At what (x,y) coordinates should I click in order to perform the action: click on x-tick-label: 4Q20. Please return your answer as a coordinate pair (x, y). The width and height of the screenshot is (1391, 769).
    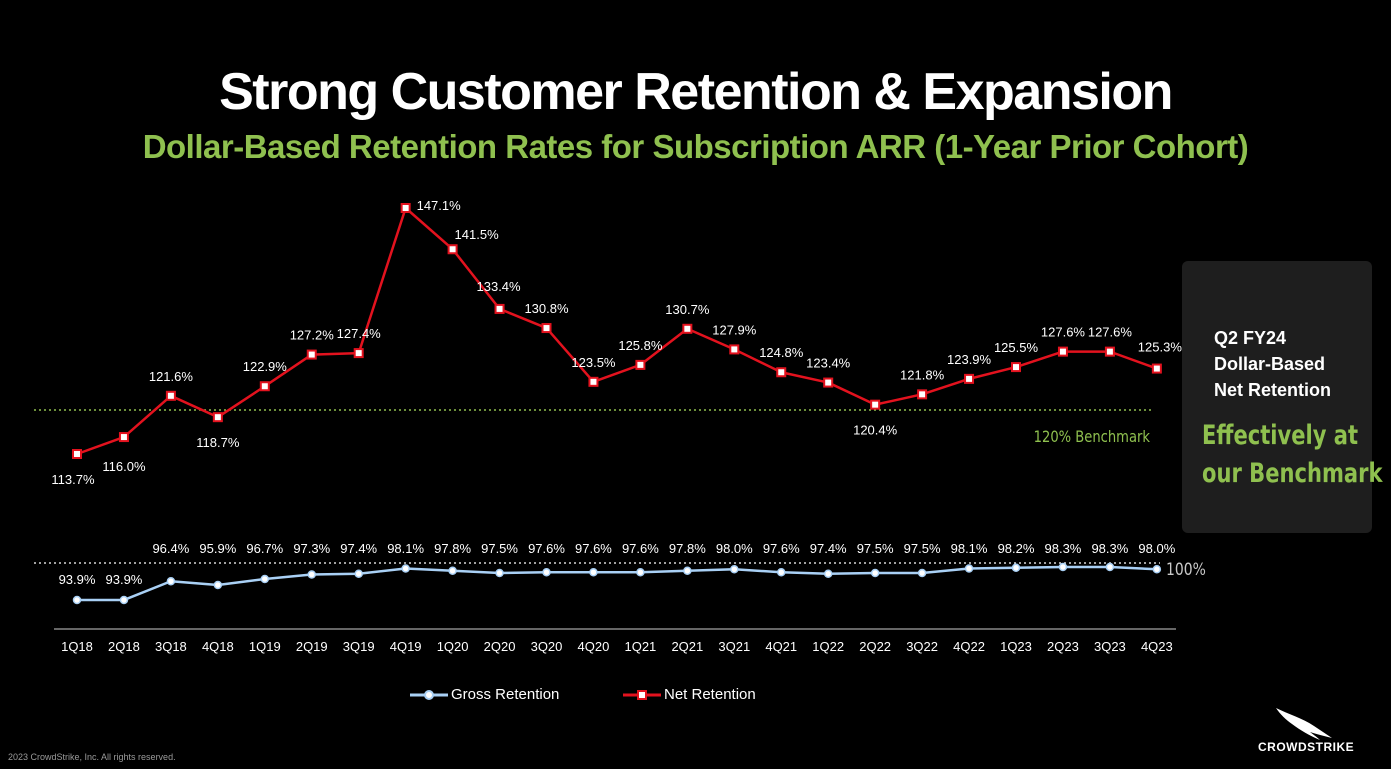
    Looking at the image, I should click on (594, 646).